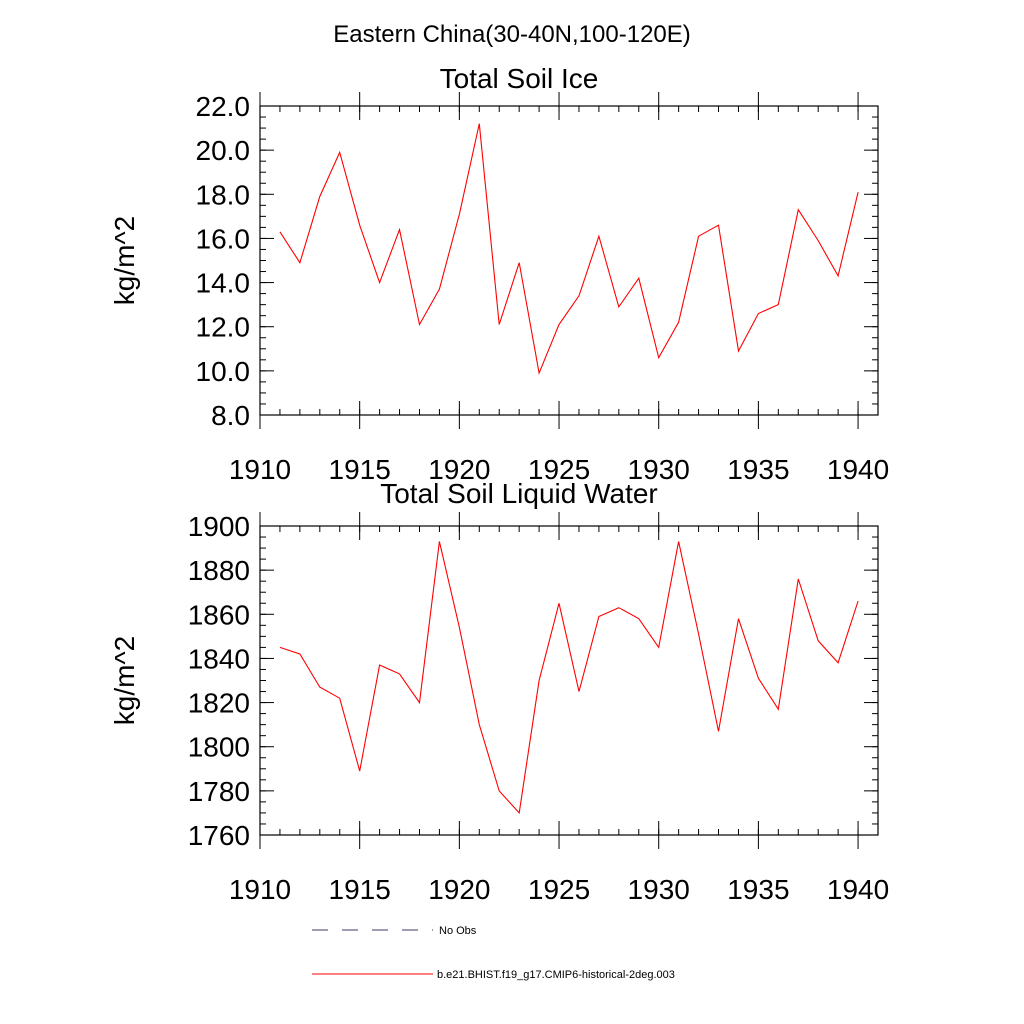 This screenshot has height=1024, width=1024. What do you see at coordinates (230, 415) in the screenshot?
I see `y-tick-label: 8.0` at bounding box center [230, 415].